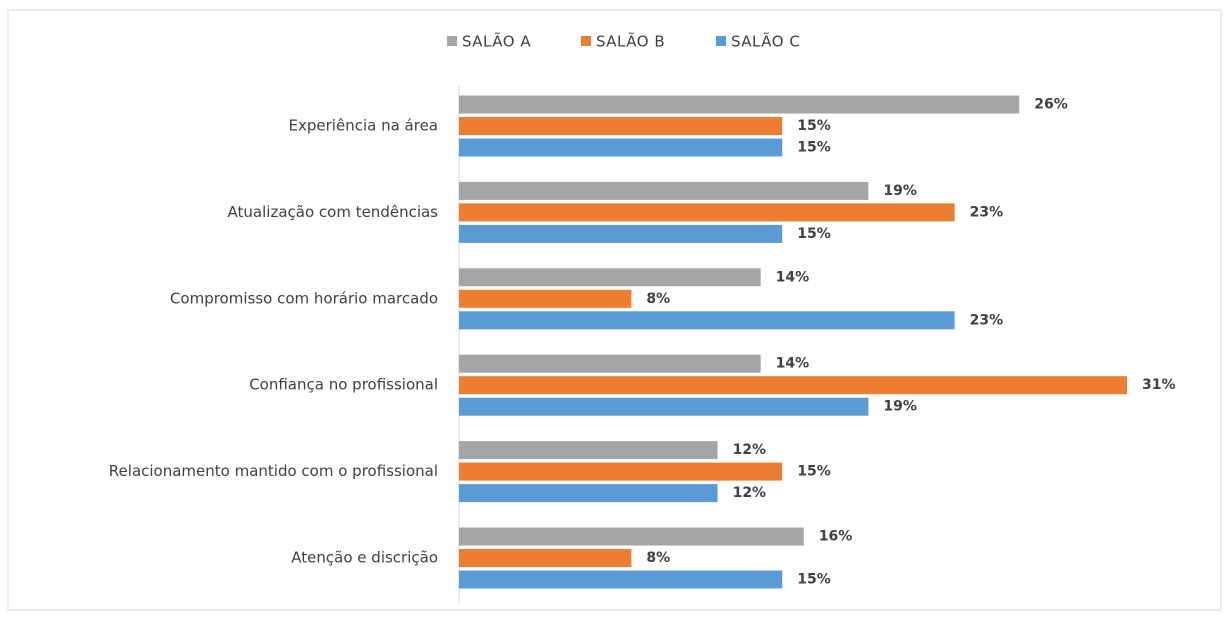 Image resolution: width=1229 pixels, height=617 pixels. What do you see at coordinates (363, 126) in the screenshot?
I see `y-tick-label: Experiência na área` at bounding box center [363, 126].